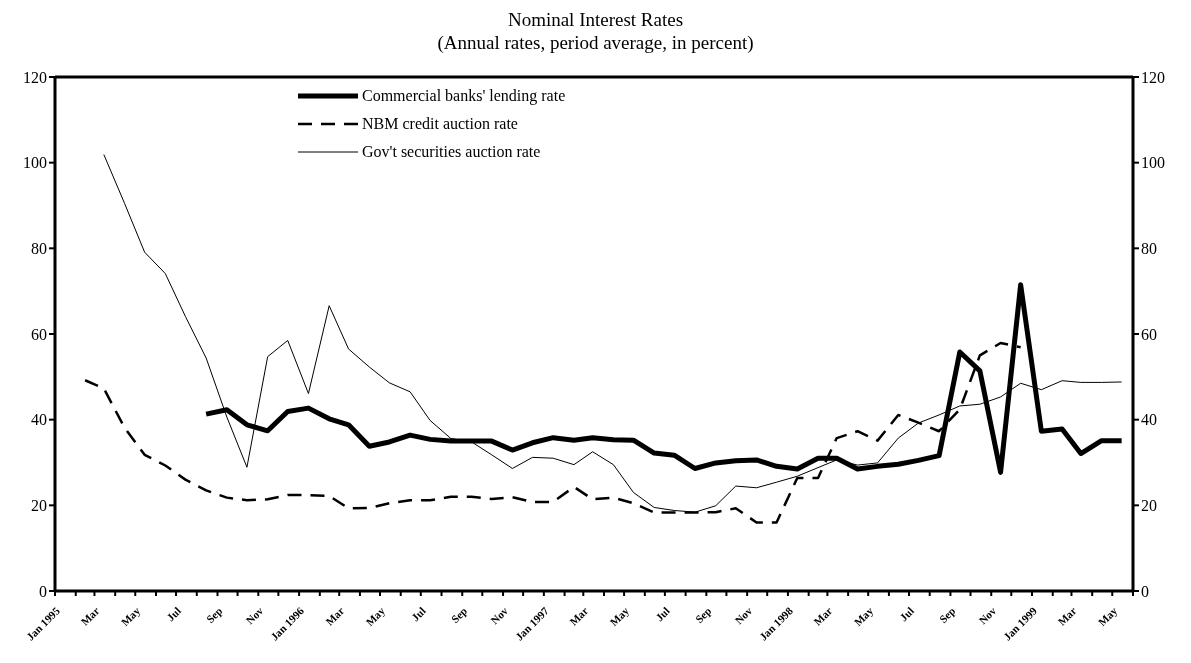 The height and width of the screenshot is (663, 1191). Describe the element at coordinates (35, 163) in the screenshot. I see `y-tick-label: 100` at that location.